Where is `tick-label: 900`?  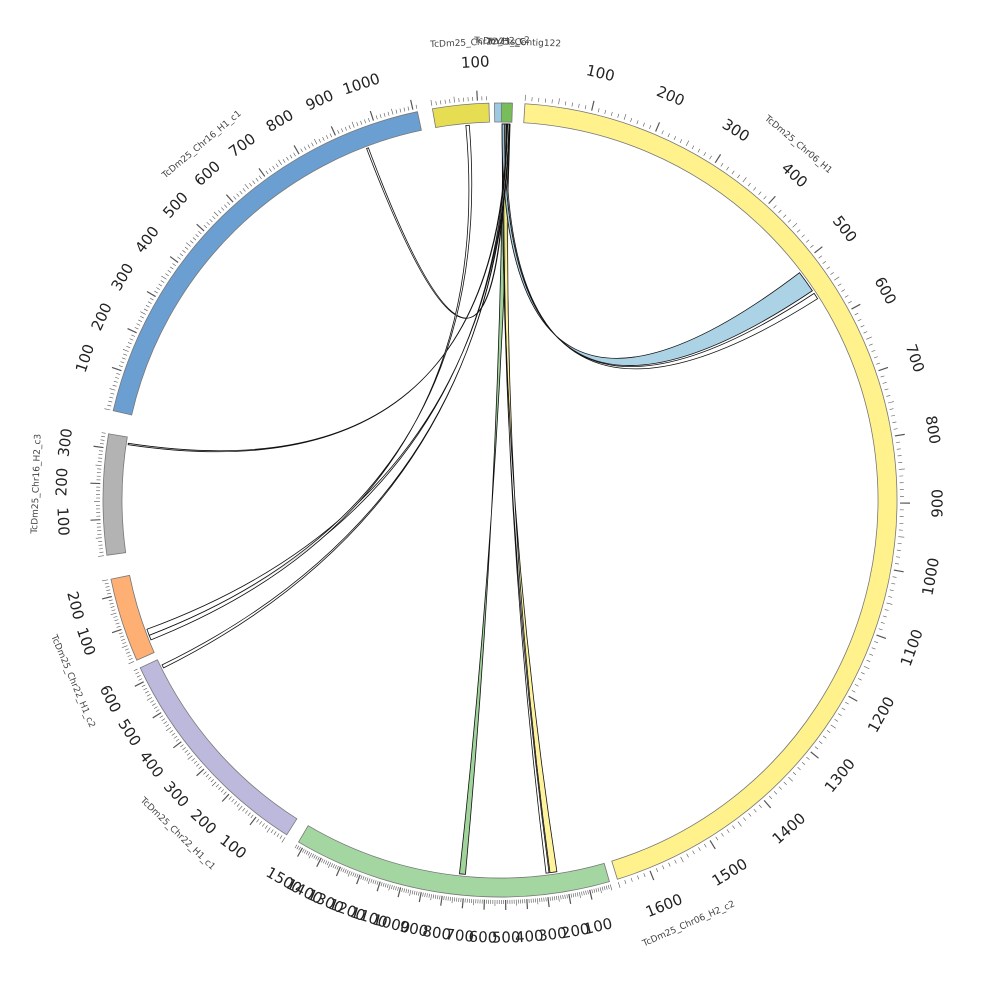
tick-label: 900 is located at coordinates (414, 928).